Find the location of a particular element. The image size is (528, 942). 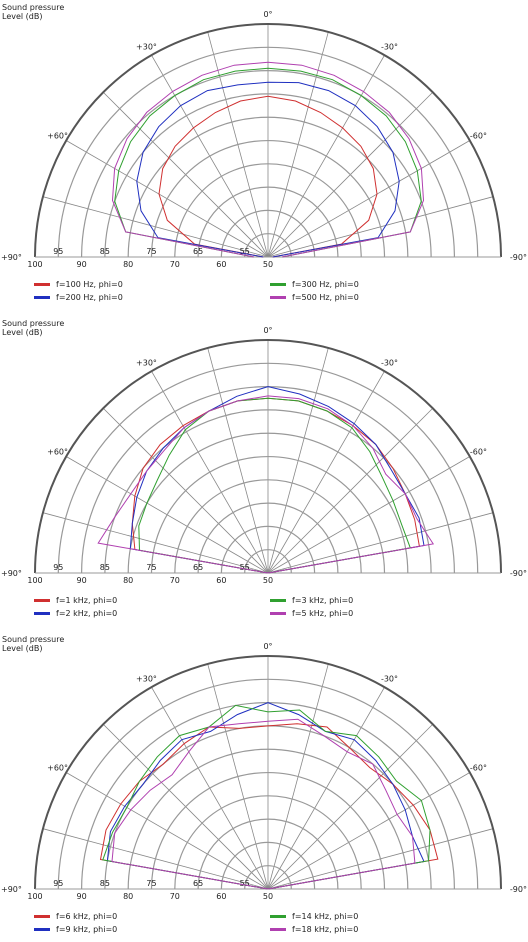

legend-item: f=200 Hz, phi=0 is located at coordinates (78, 297).